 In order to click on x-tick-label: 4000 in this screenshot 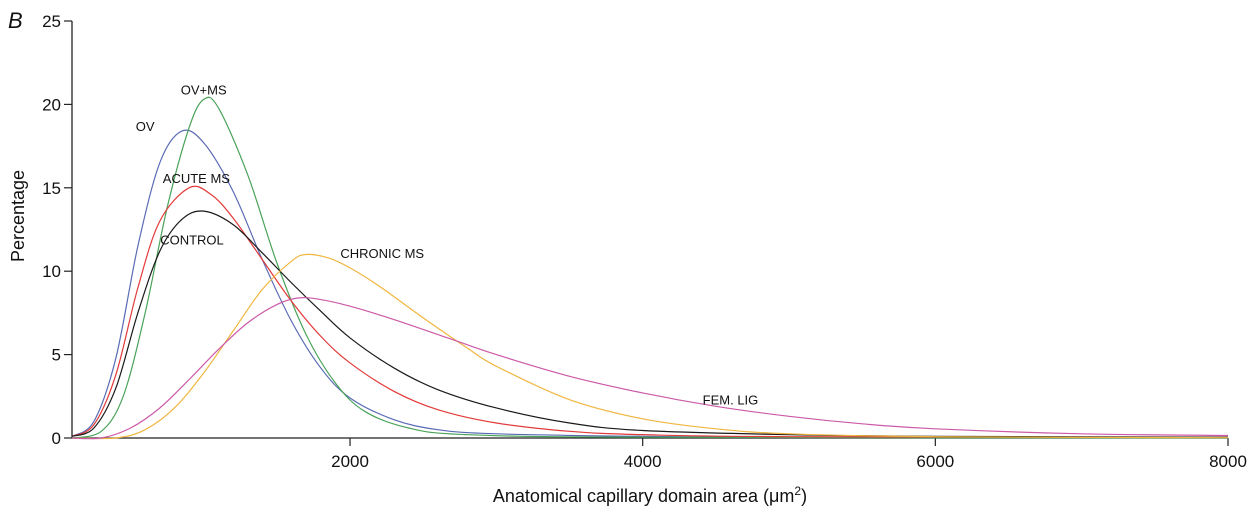, I will do `click(643, 461)`.